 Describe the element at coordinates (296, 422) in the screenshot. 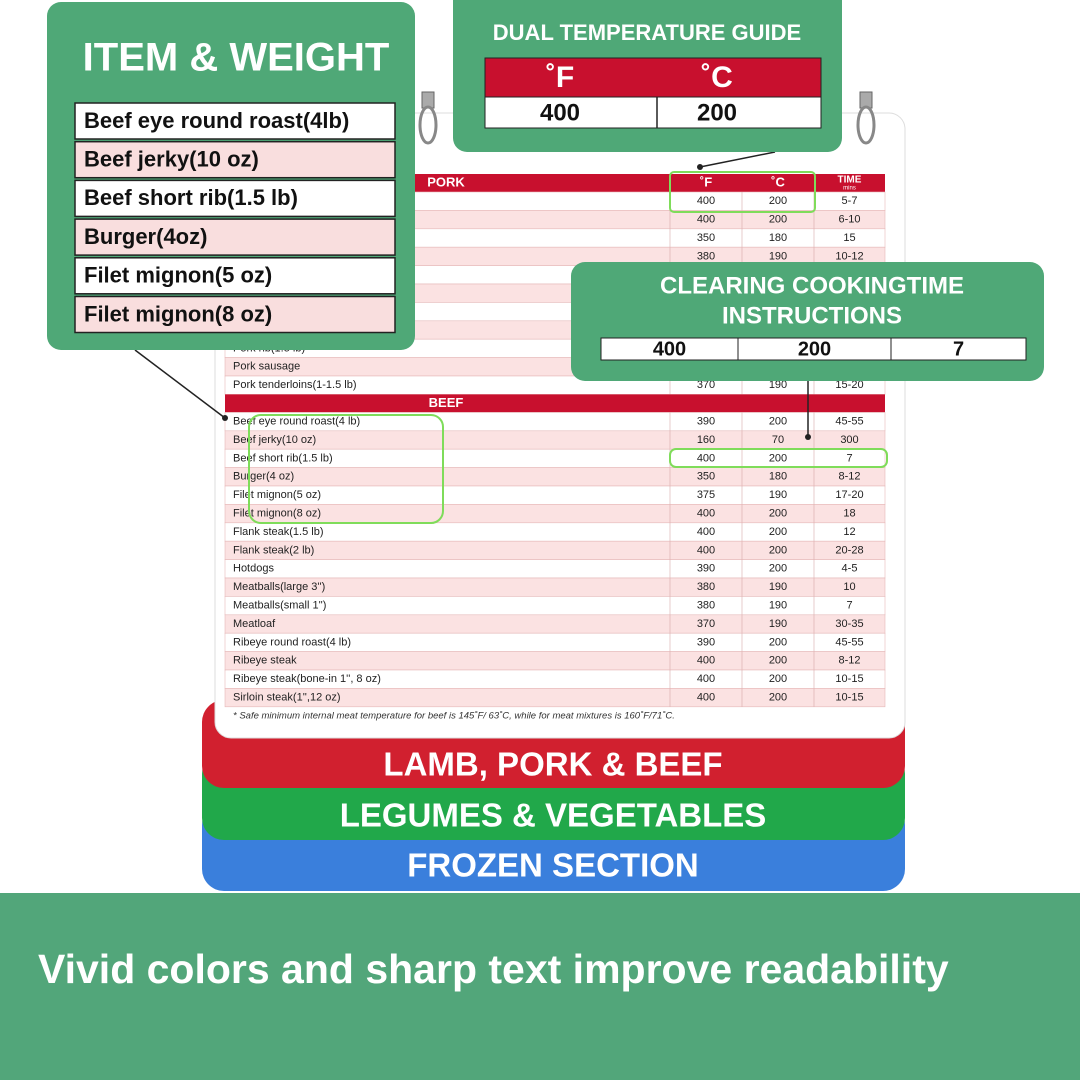

I see `row-name: Beef eye round roast(4 lb)` at that location.